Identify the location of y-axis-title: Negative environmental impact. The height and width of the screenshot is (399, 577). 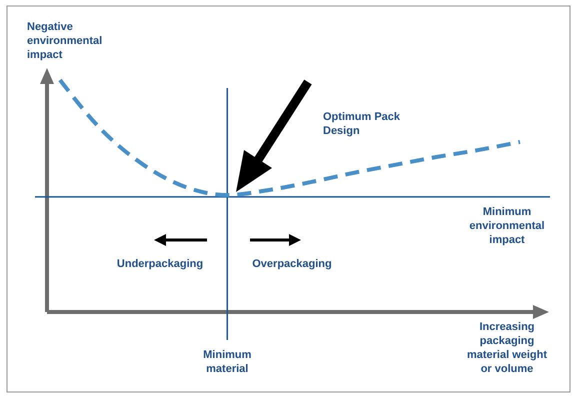
(64, 41).